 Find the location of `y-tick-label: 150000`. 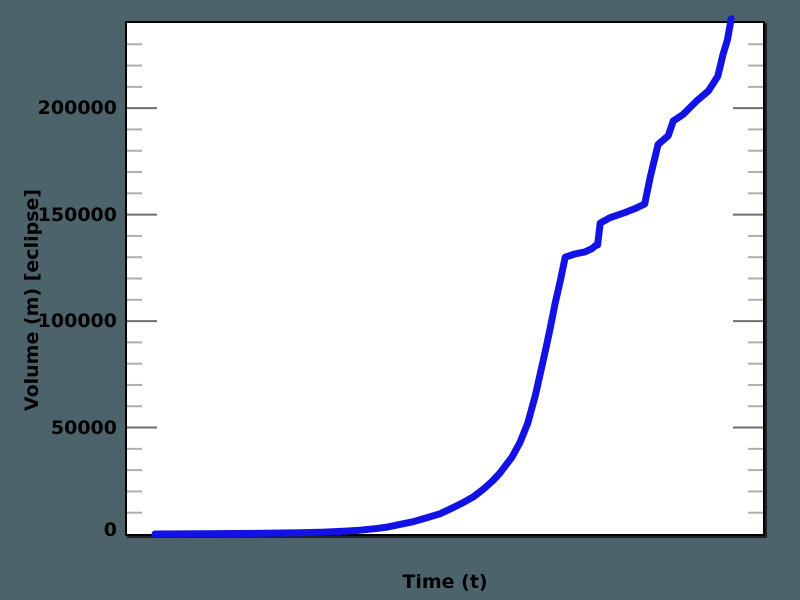

y-tick-label: 150000 is located at coordinates (77, 214).